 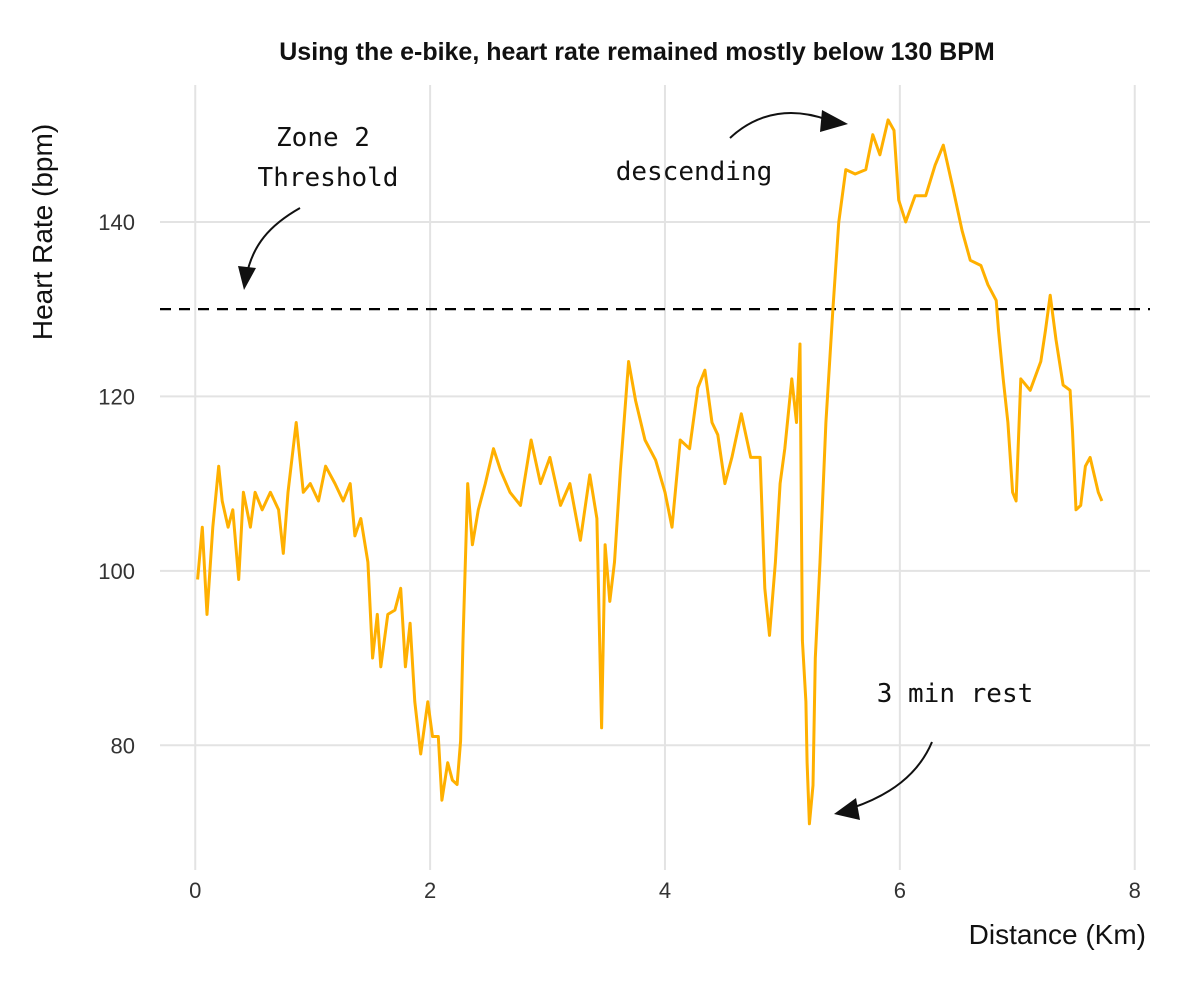 I want to click on x-tick-label: 4, so click(x=665, y=890).